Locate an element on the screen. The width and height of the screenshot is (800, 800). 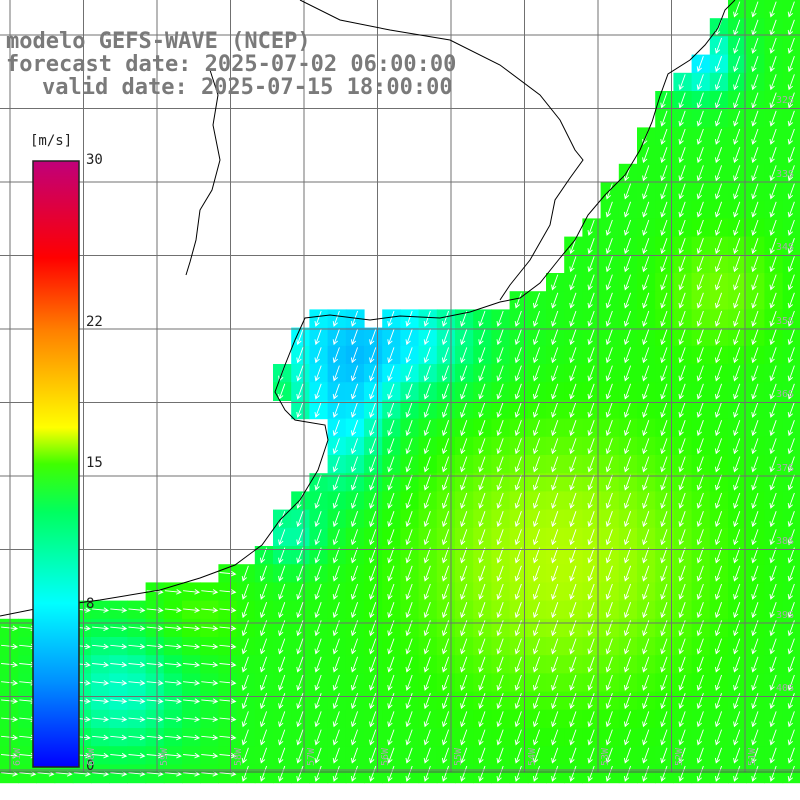
longitude-label: 56W is located at coordinates (385, 756).